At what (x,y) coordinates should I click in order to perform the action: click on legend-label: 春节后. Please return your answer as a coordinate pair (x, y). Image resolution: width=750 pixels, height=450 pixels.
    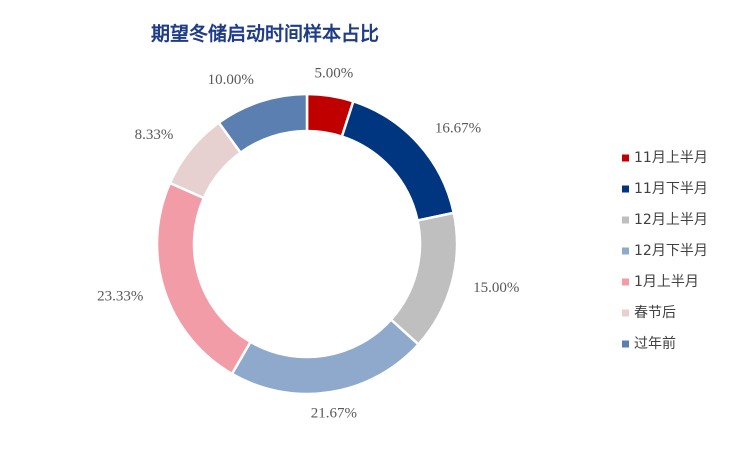
    Looking at the image, I should click on (655, 313).